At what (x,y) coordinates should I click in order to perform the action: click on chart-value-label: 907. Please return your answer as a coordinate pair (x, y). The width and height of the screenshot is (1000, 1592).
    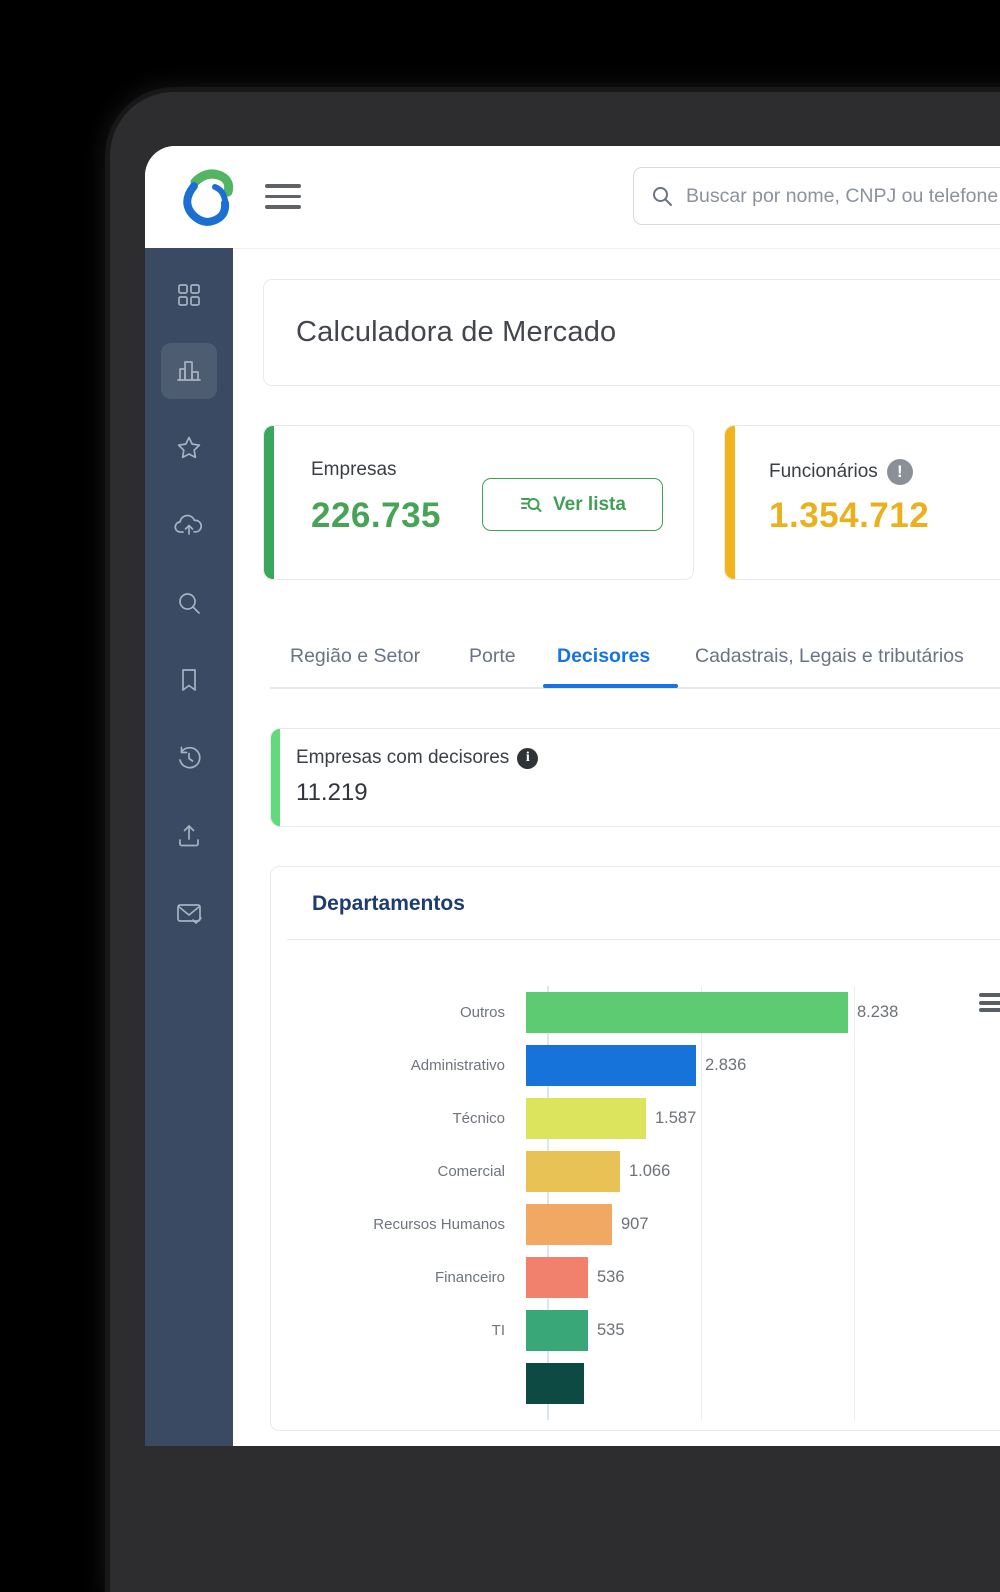
    Looking at the image, I should click on (635, 1224).